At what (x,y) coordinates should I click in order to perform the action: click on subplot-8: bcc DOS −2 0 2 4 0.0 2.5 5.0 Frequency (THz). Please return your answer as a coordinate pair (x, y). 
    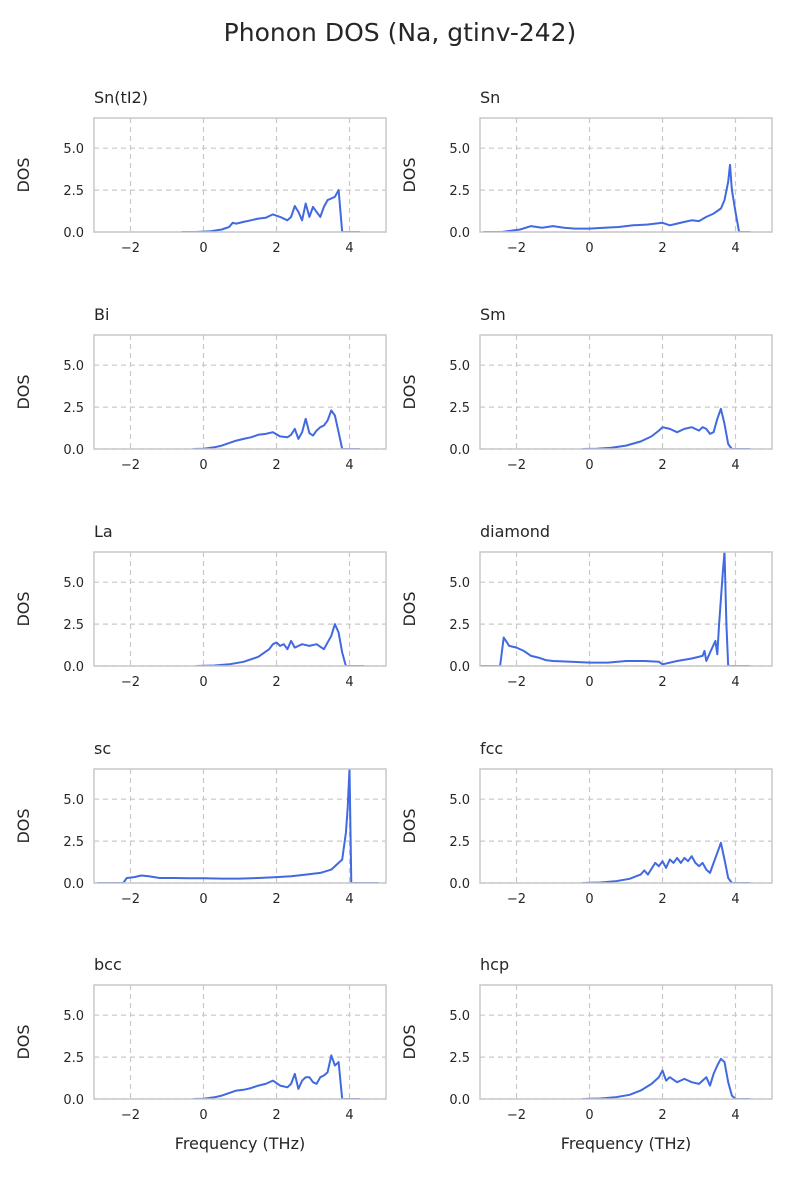
    Looking at the image, I should click on (200, 1054).